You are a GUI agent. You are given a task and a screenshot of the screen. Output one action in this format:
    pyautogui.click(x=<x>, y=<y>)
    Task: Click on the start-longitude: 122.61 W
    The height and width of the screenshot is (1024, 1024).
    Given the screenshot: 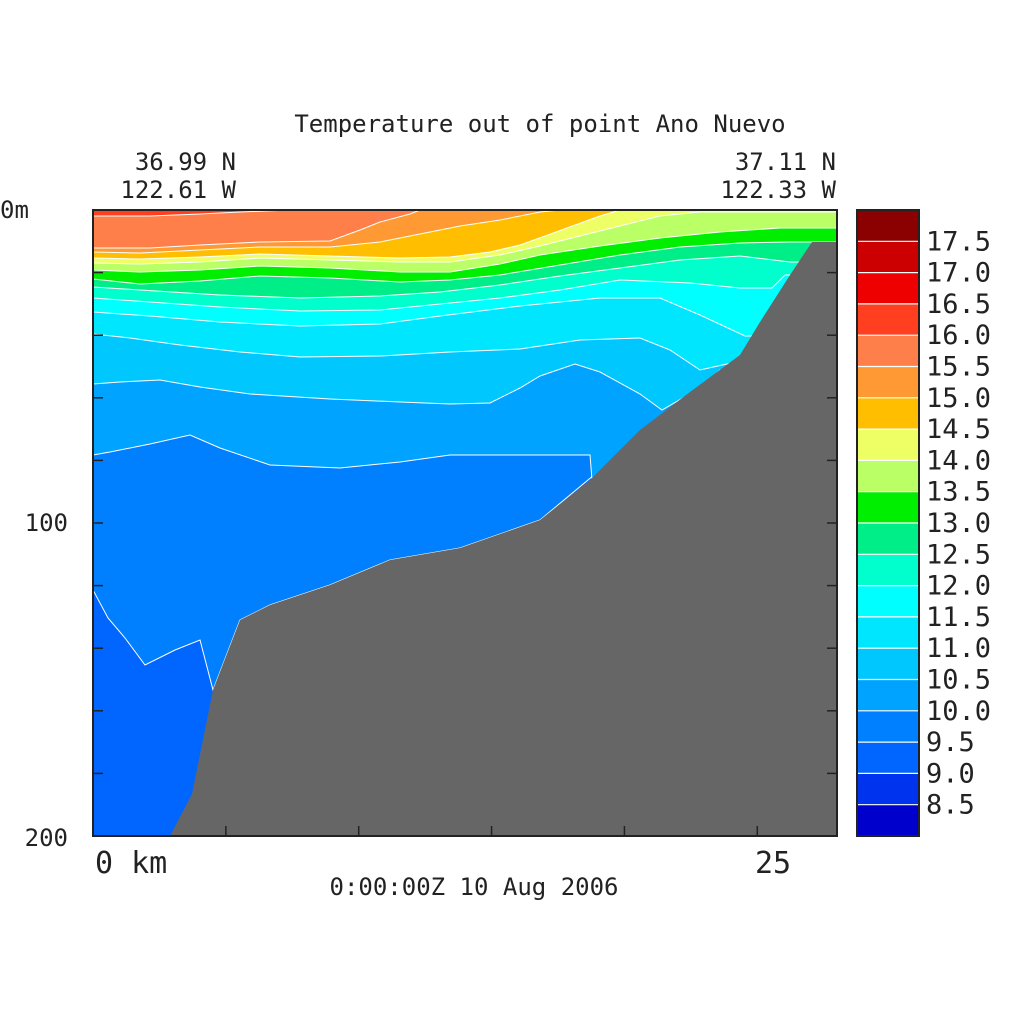 What is the action you would take?
    pyautogui.click(x=178, y=190)
    